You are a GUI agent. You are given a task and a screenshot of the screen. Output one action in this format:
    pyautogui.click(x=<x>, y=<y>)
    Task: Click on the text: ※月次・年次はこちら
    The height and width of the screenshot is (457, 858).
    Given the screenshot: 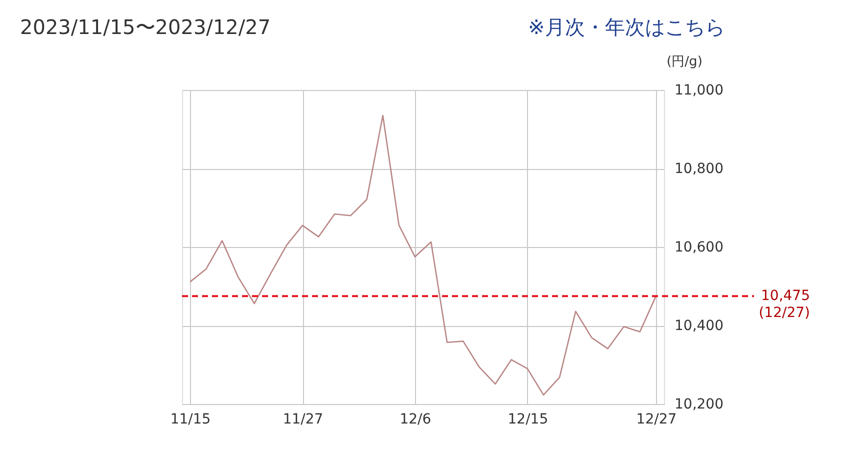 What is the action you would take?
    pyautogui.click(x=626, y=27)
    